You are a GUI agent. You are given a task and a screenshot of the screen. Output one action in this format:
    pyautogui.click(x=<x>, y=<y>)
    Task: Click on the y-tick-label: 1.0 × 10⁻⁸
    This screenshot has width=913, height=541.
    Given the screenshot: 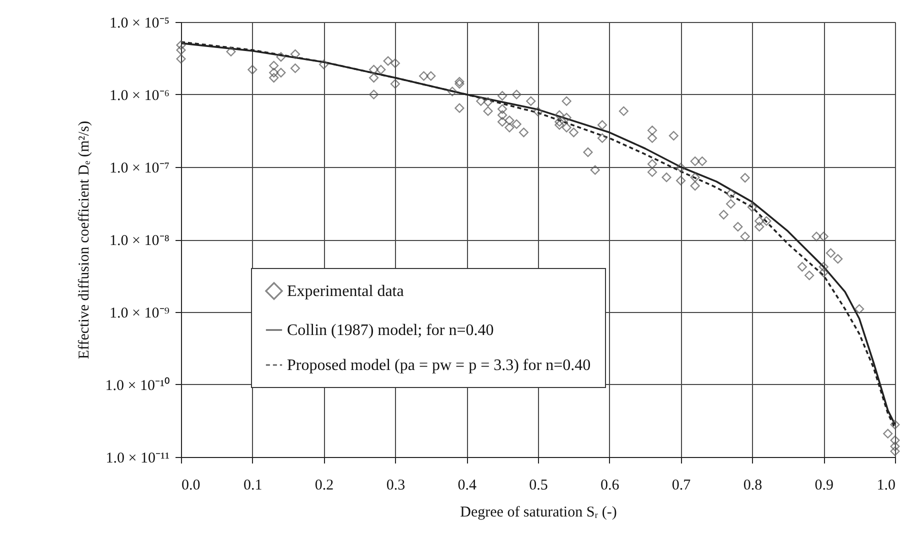 What is the action you would take?
    pyautogui.click(x=140, y=241)
    